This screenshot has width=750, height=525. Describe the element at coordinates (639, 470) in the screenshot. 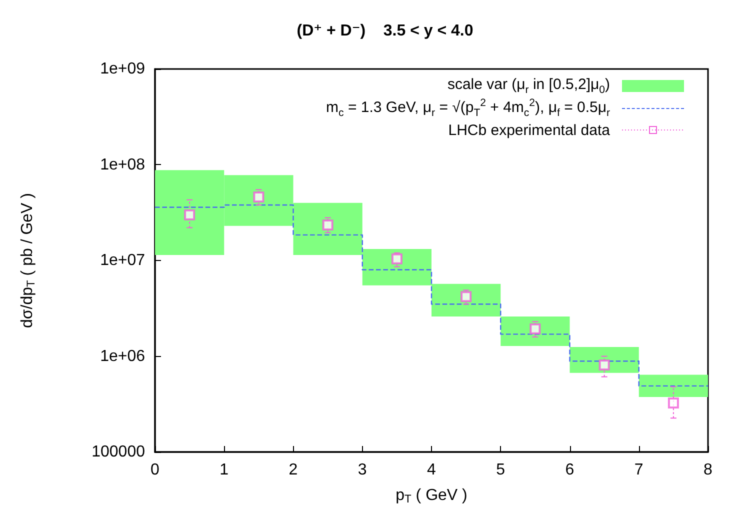

I see `x-tick-label: 7` at that location.